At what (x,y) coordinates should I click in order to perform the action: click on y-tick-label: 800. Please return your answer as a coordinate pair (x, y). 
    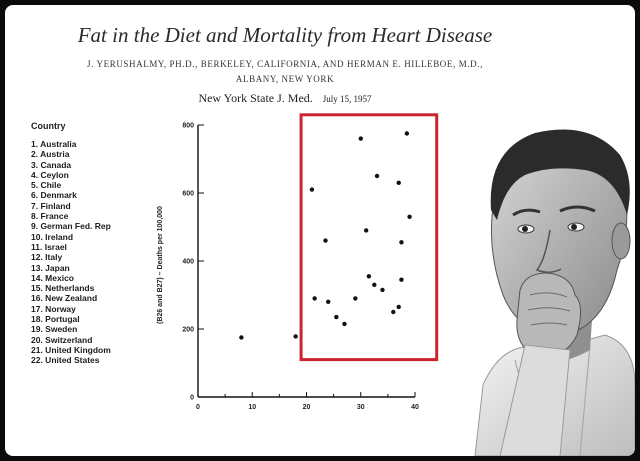
    Looking at the image, I should click on (188, 126).